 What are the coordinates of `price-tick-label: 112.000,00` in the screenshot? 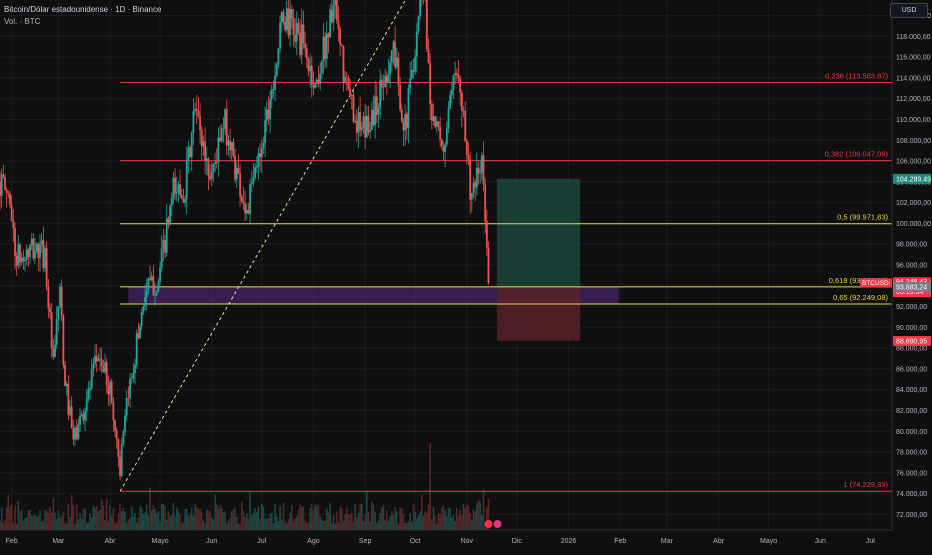 It's located at (913, 99).